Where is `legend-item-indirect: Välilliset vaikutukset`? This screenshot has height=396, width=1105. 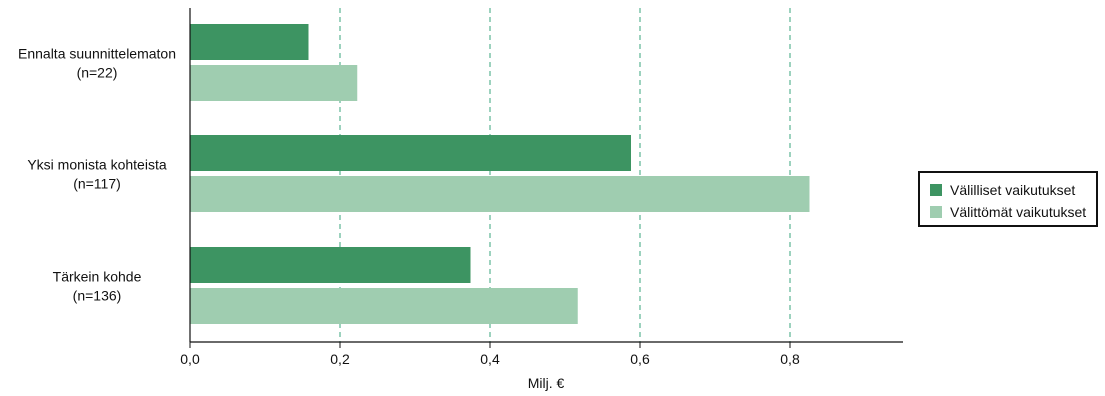
legend-item-indirect: Välilliset vaikutukset is located at coordinates (1013, 190).